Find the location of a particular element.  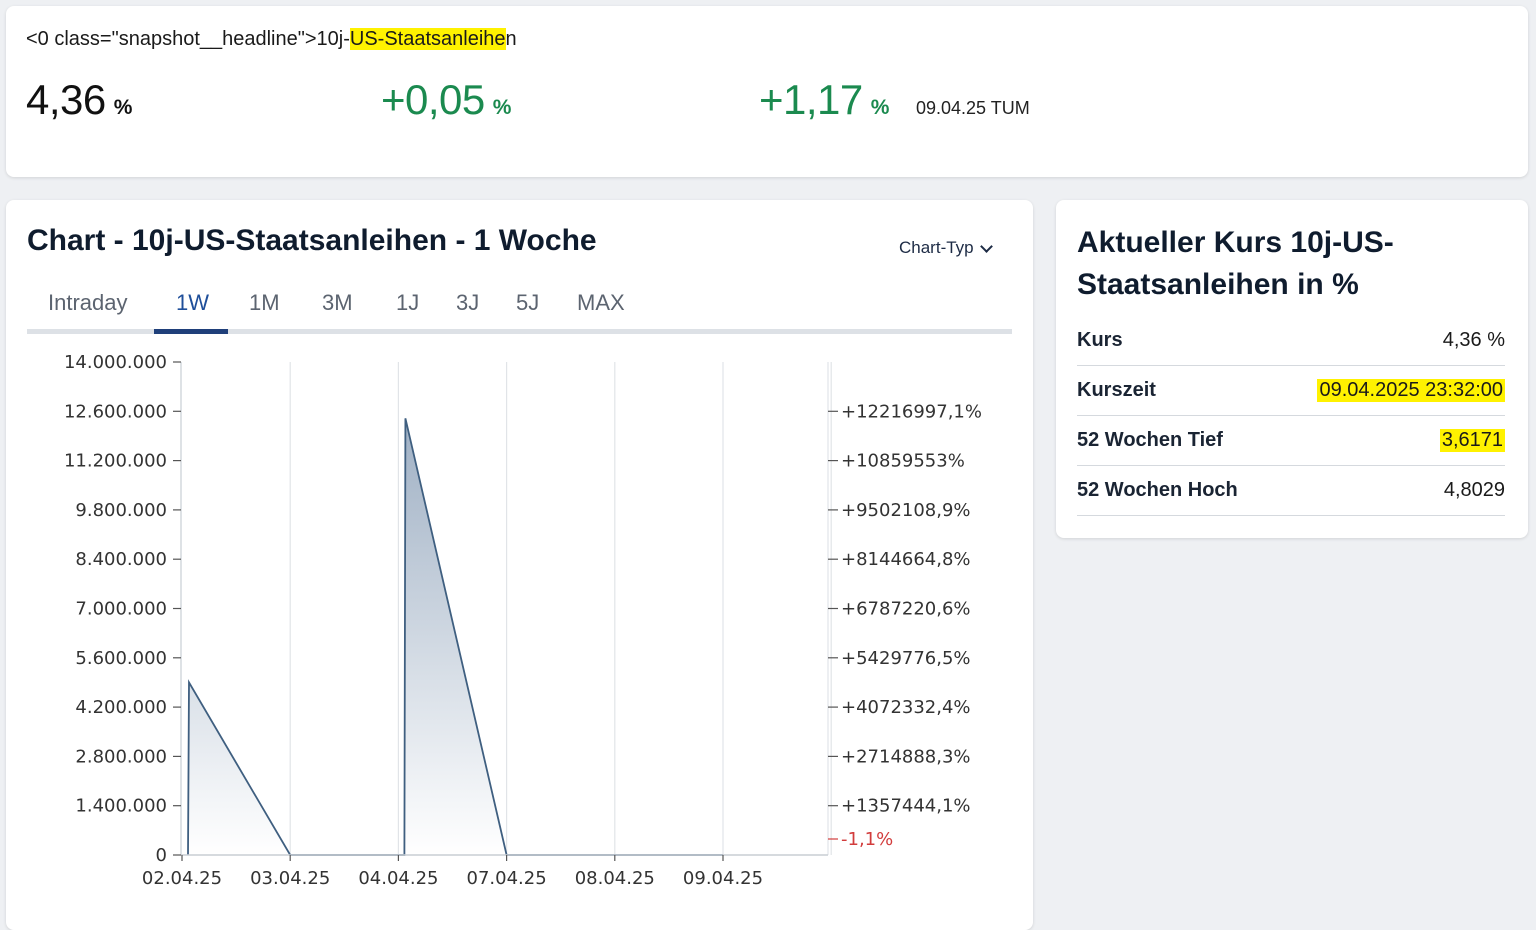

y-right-tick-label: +10859553% is located at coordinates (903, 461).